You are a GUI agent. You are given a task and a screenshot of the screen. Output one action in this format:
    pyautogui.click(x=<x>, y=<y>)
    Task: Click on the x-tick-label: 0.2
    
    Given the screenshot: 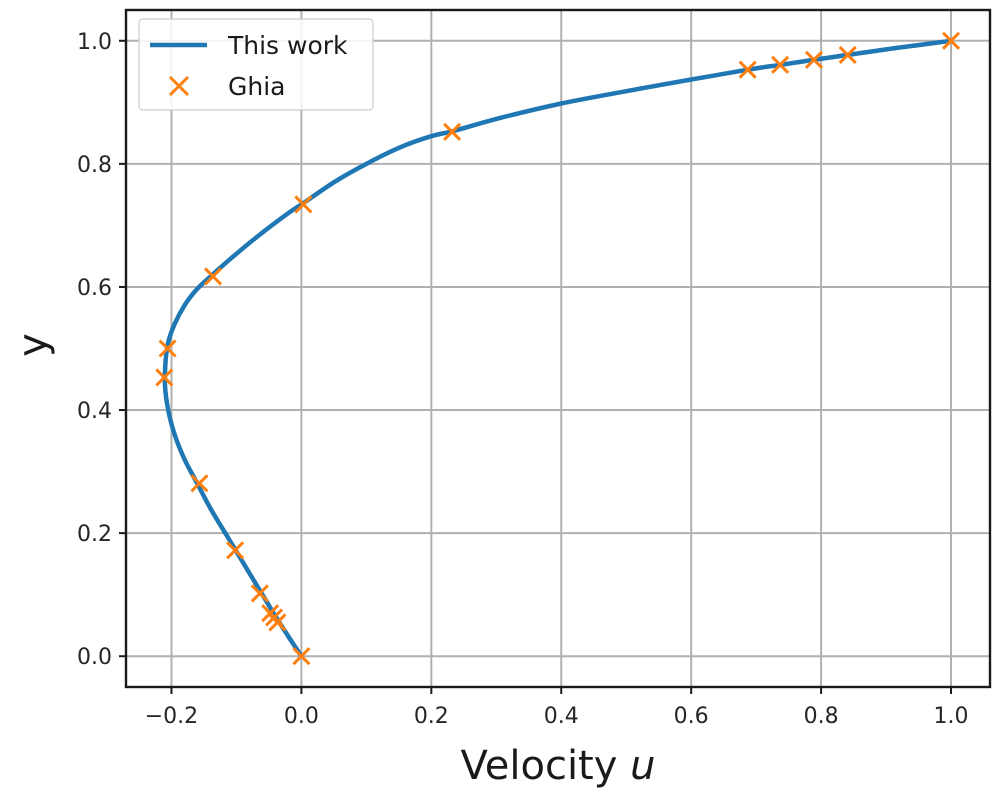 What is the action you would take?
    pyautogui.click(x=431, y=716)
    